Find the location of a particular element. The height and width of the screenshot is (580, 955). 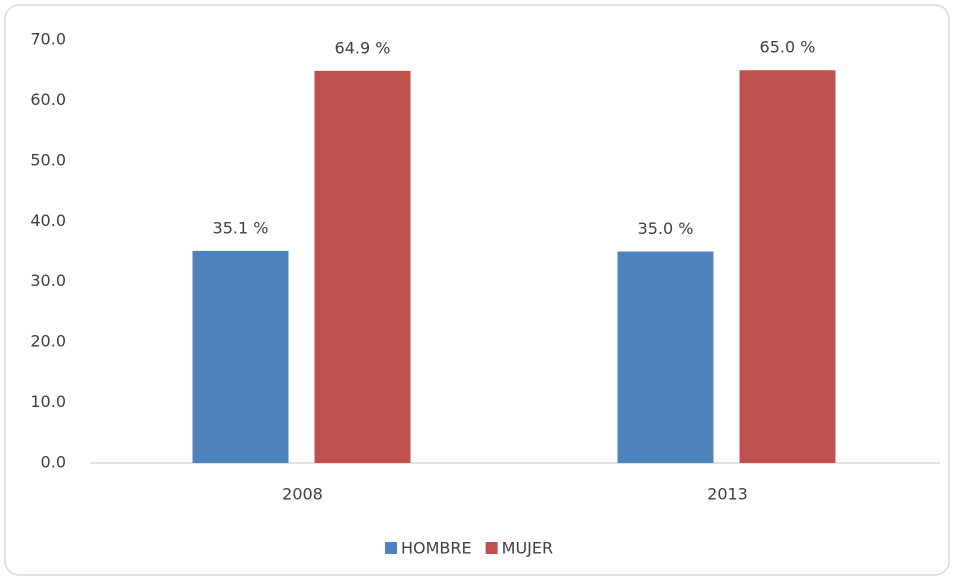

y-tick-label: 70.0 is located at coordinates (48, 39).